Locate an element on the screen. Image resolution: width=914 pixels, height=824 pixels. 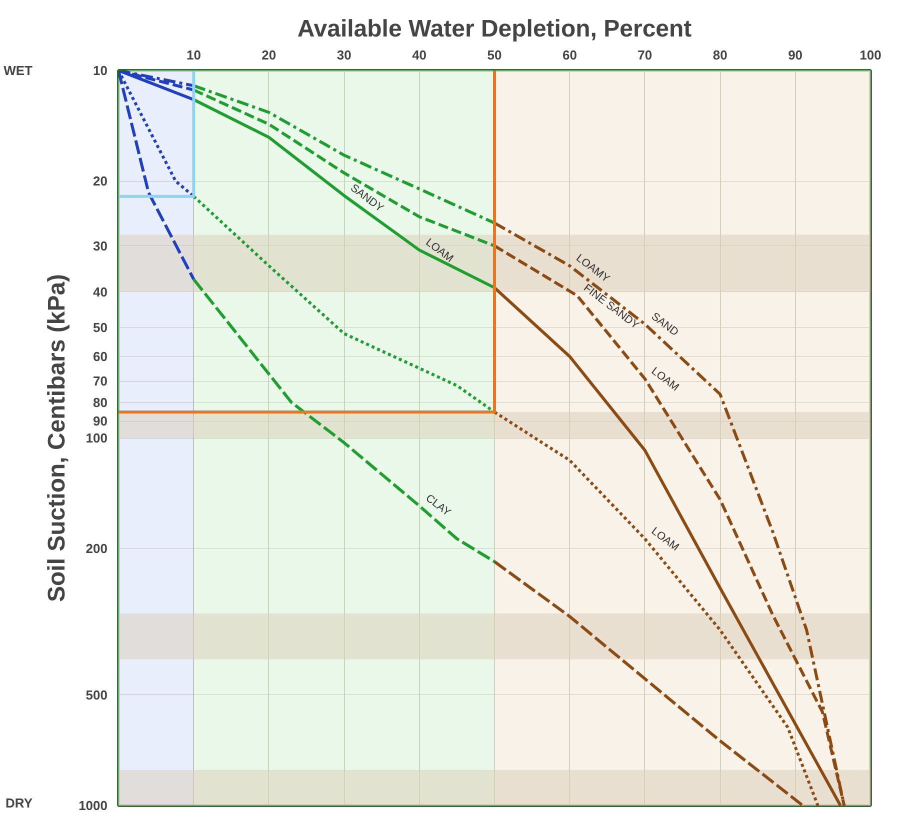
x-tick-label: 50 is located at coordinates (494, 55).